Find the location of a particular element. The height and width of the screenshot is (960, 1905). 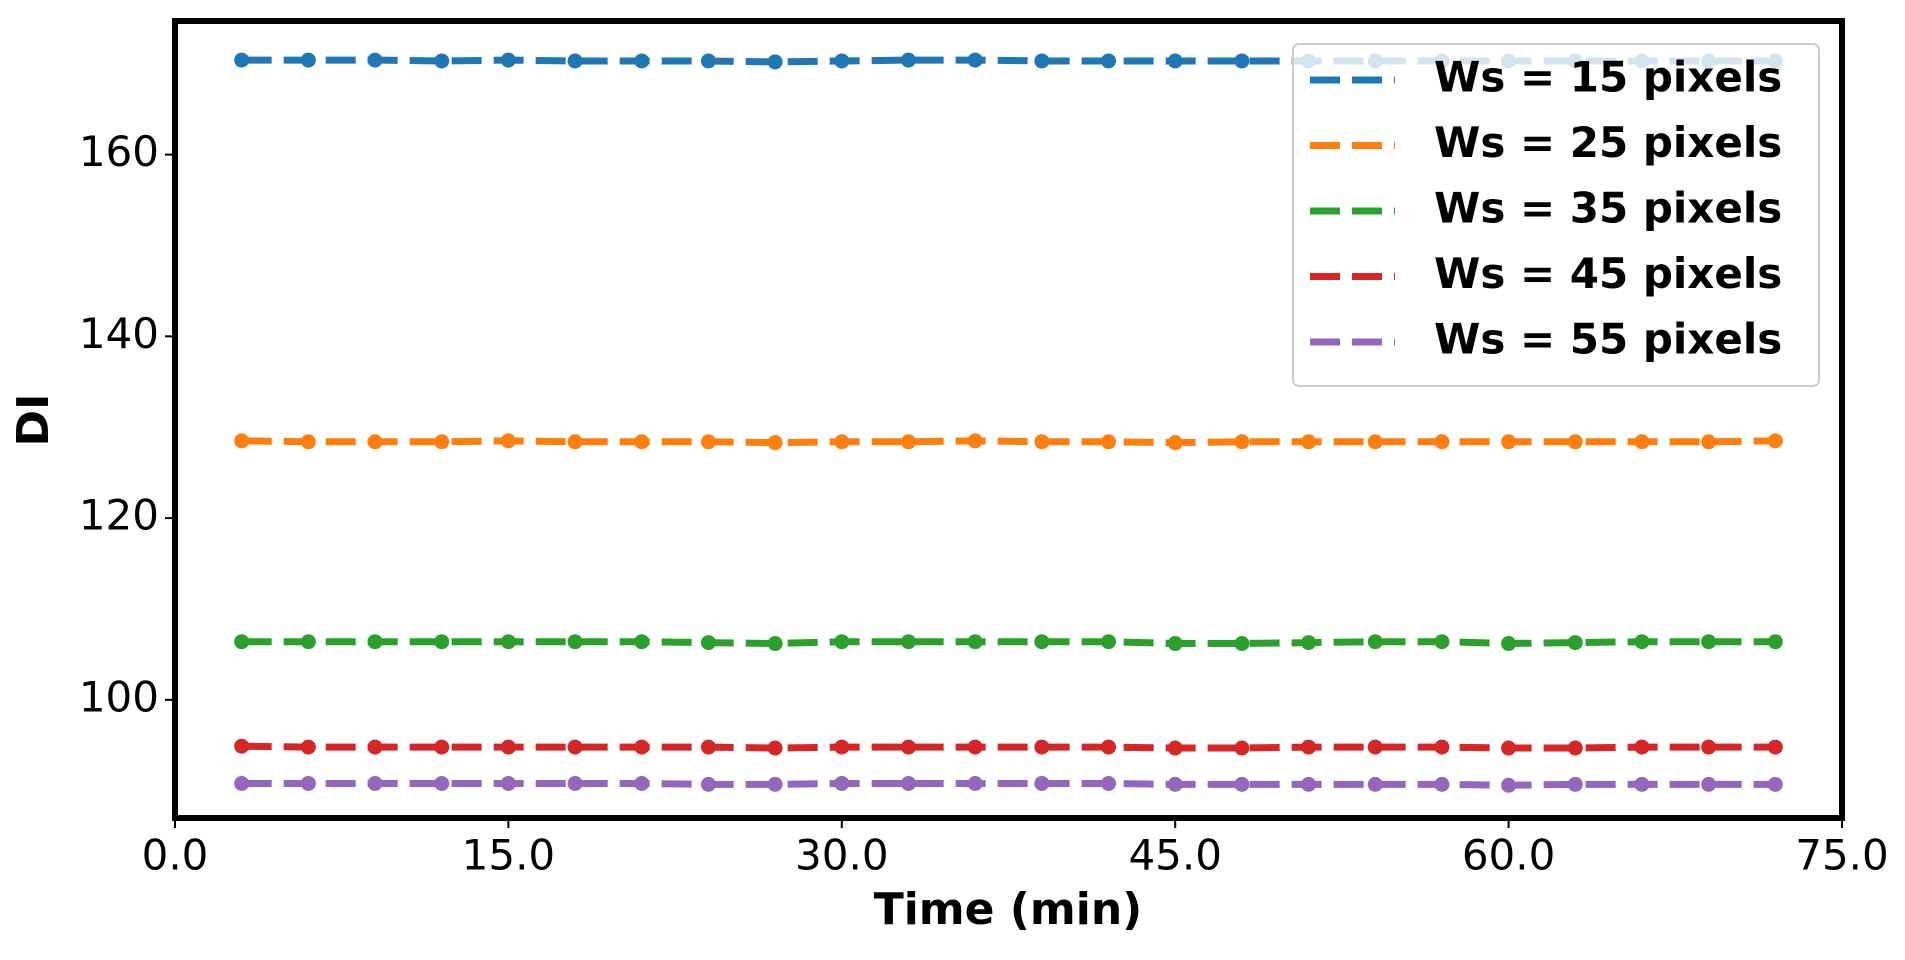

x-tick-label: 15.0 is located at coordinates (509, 855).